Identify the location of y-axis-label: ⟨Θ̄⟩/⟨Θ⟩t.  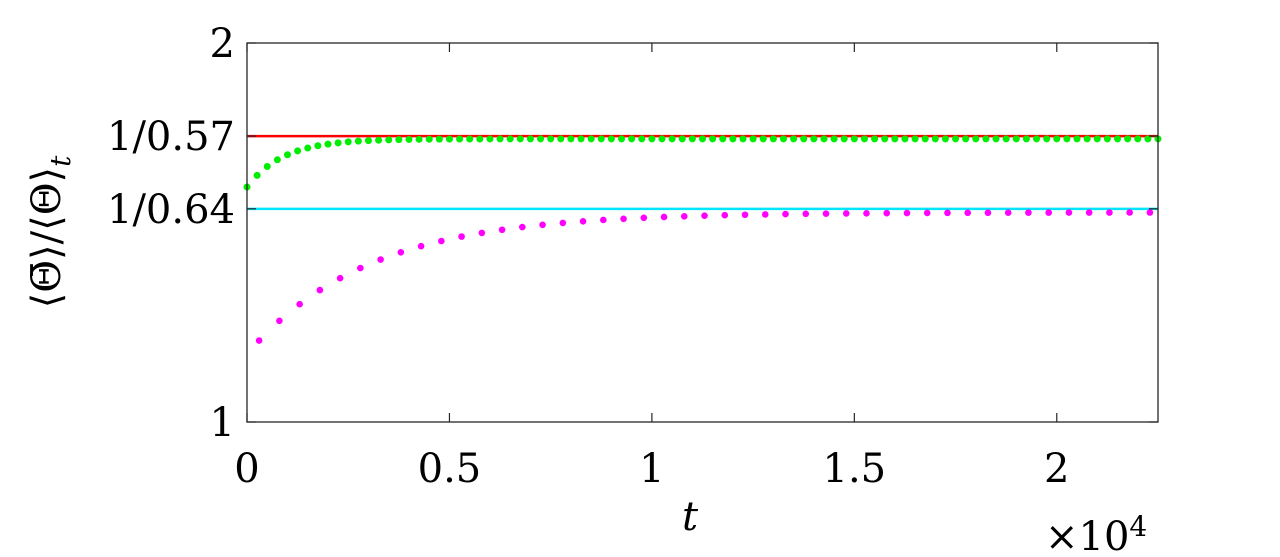
(50, 231).